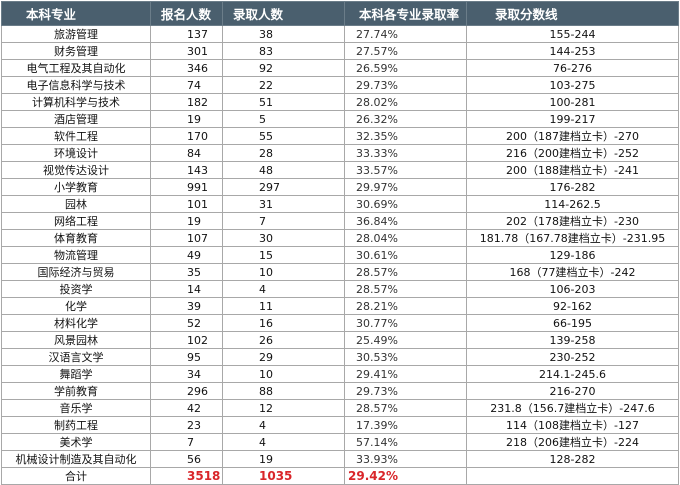  What do you see at coordinates (572, 391) in the screenshot?
I see `cell-score: 216-270` at bounding box center [572, 391].